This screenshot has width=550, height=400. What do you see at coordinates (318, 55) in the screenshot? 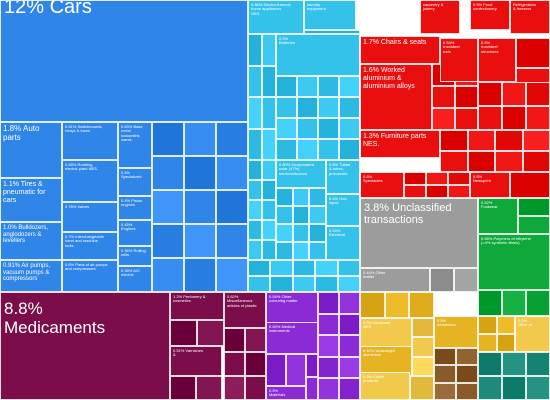
I see `treemap-cell-batteries: 0.5% Batteries` at bounding box center [318, 55].